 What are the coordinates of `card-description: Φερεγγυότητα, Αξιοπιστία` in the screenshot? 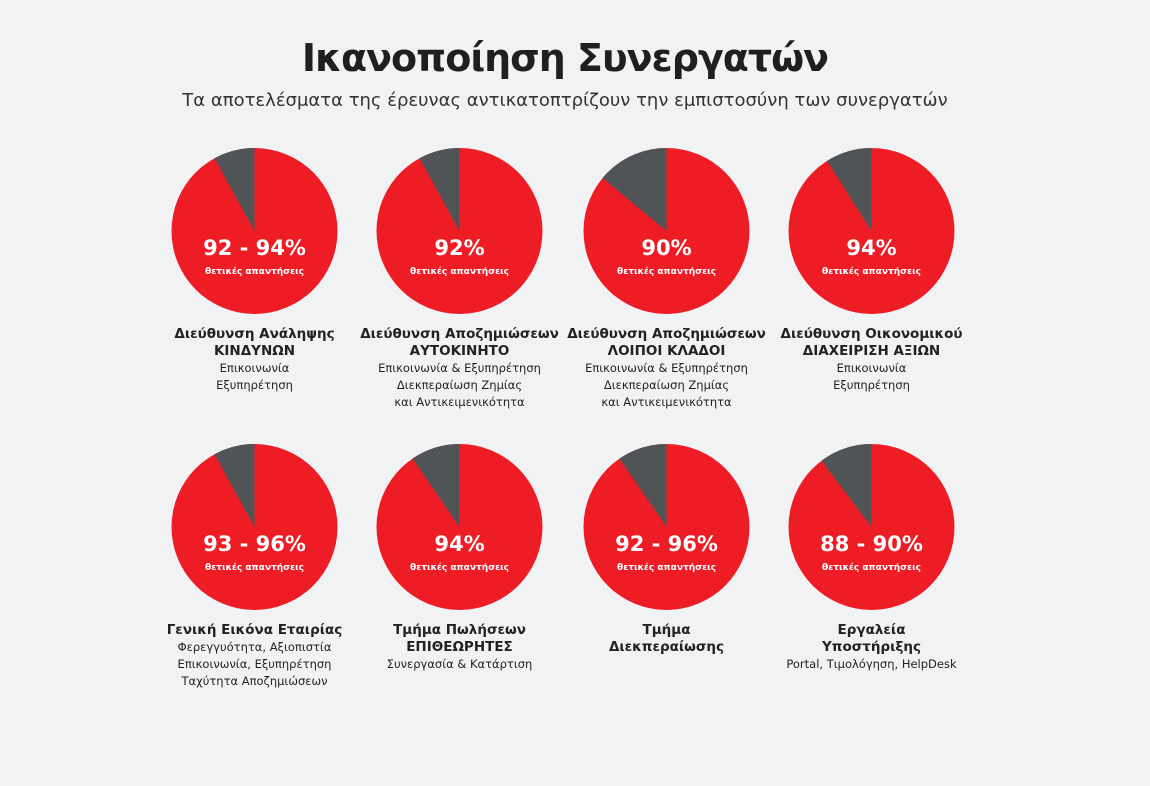 It's located at (254, 647).